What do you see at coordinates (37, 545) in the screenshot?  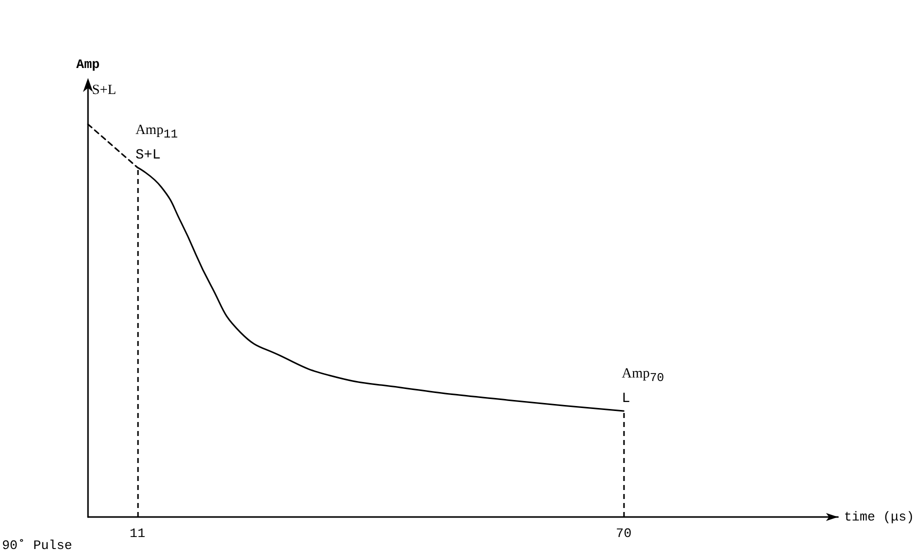 I see `text: 90˚ Pulse` at bounding box center [37, 545].